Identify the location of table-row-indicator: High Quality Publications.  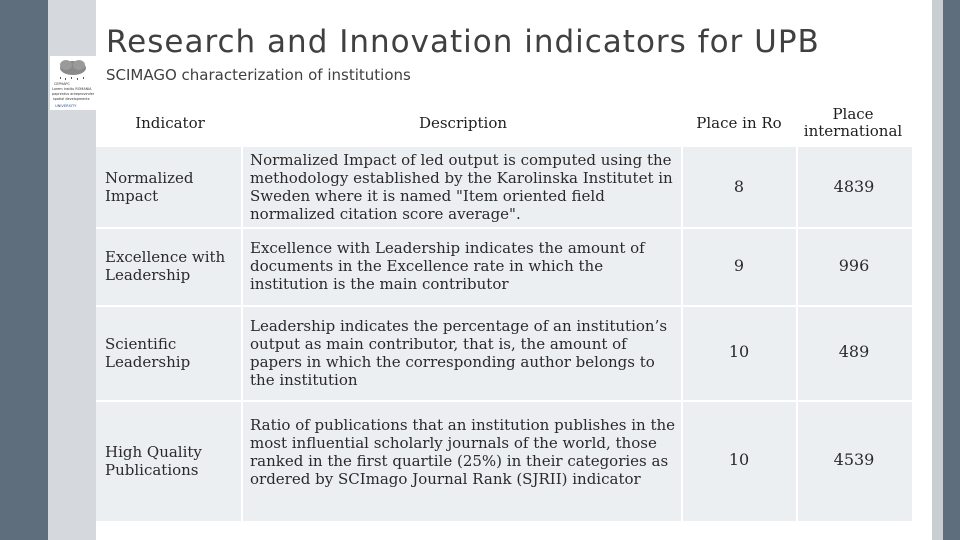
(153, 461).